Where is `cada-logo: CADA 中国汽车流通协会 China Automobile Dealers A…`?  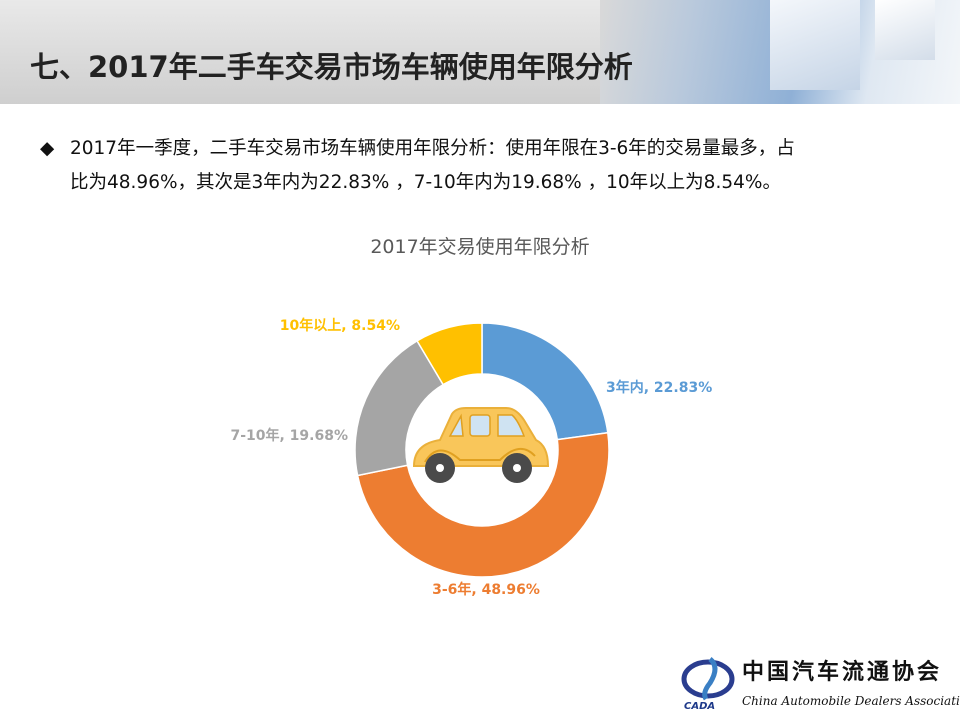 cada-logo: CADA 中国汽车流通协会 China Automobile Dealers A… is located at coordinates (820, 686).